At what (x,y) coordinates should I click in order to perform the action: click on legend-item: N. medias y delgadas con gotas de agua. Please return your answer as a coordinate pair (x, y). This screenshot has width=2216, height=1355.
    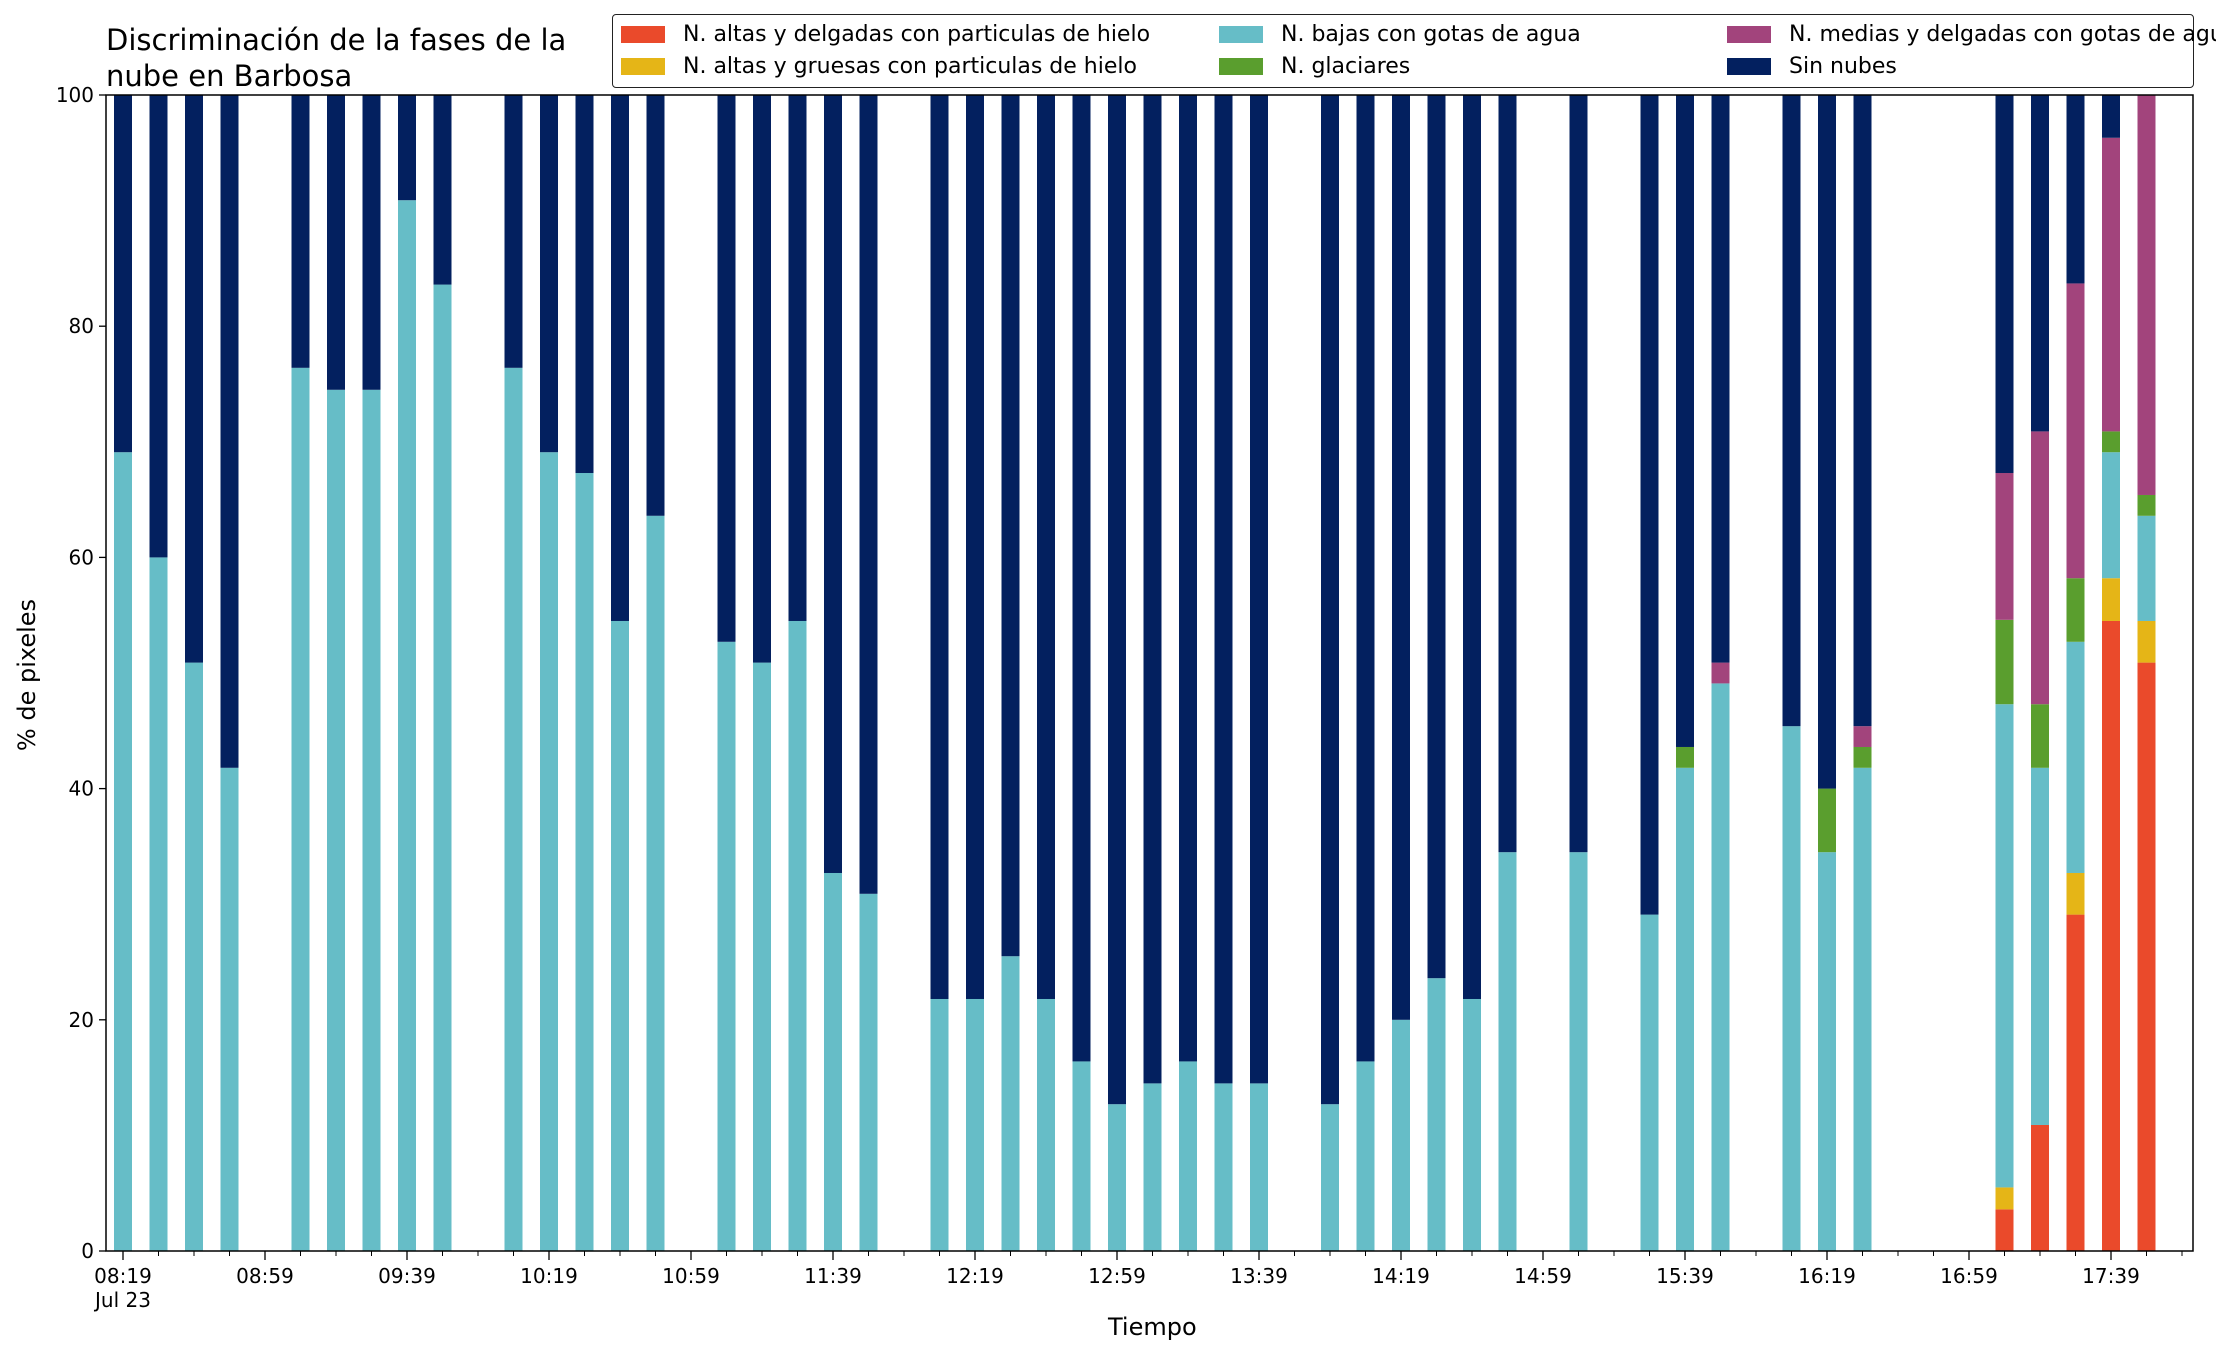
    Looking at the image, I should click on (1971, 34).